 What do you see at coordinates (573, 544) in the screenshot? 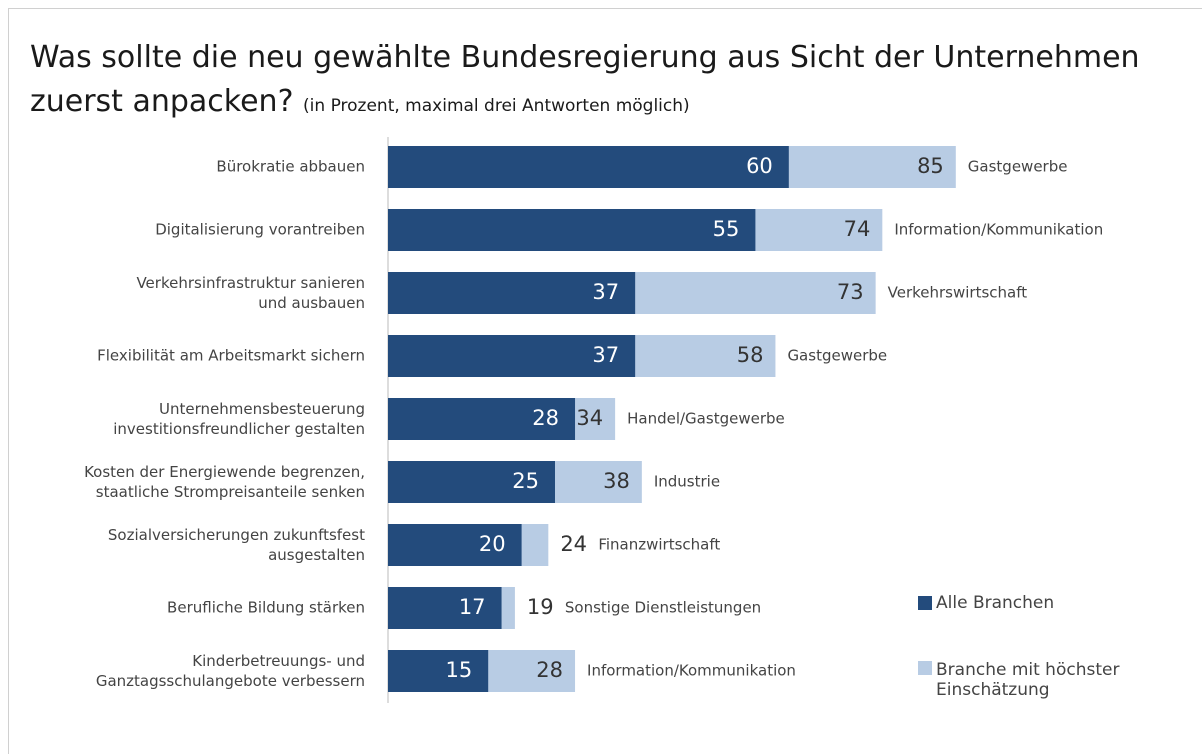
I see `value-label: 24` at bounding box center [573, 544].